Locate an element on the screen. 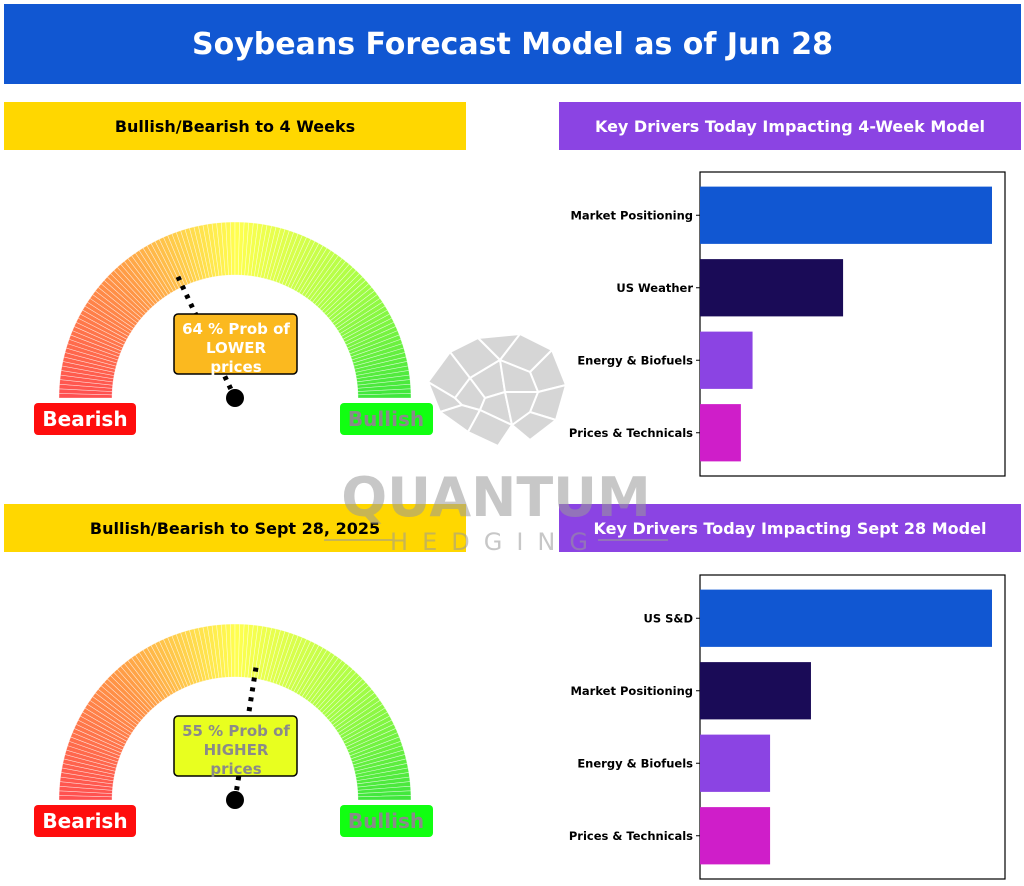  watermark-brand: QUANTUM is located at coordinates (496, 497).